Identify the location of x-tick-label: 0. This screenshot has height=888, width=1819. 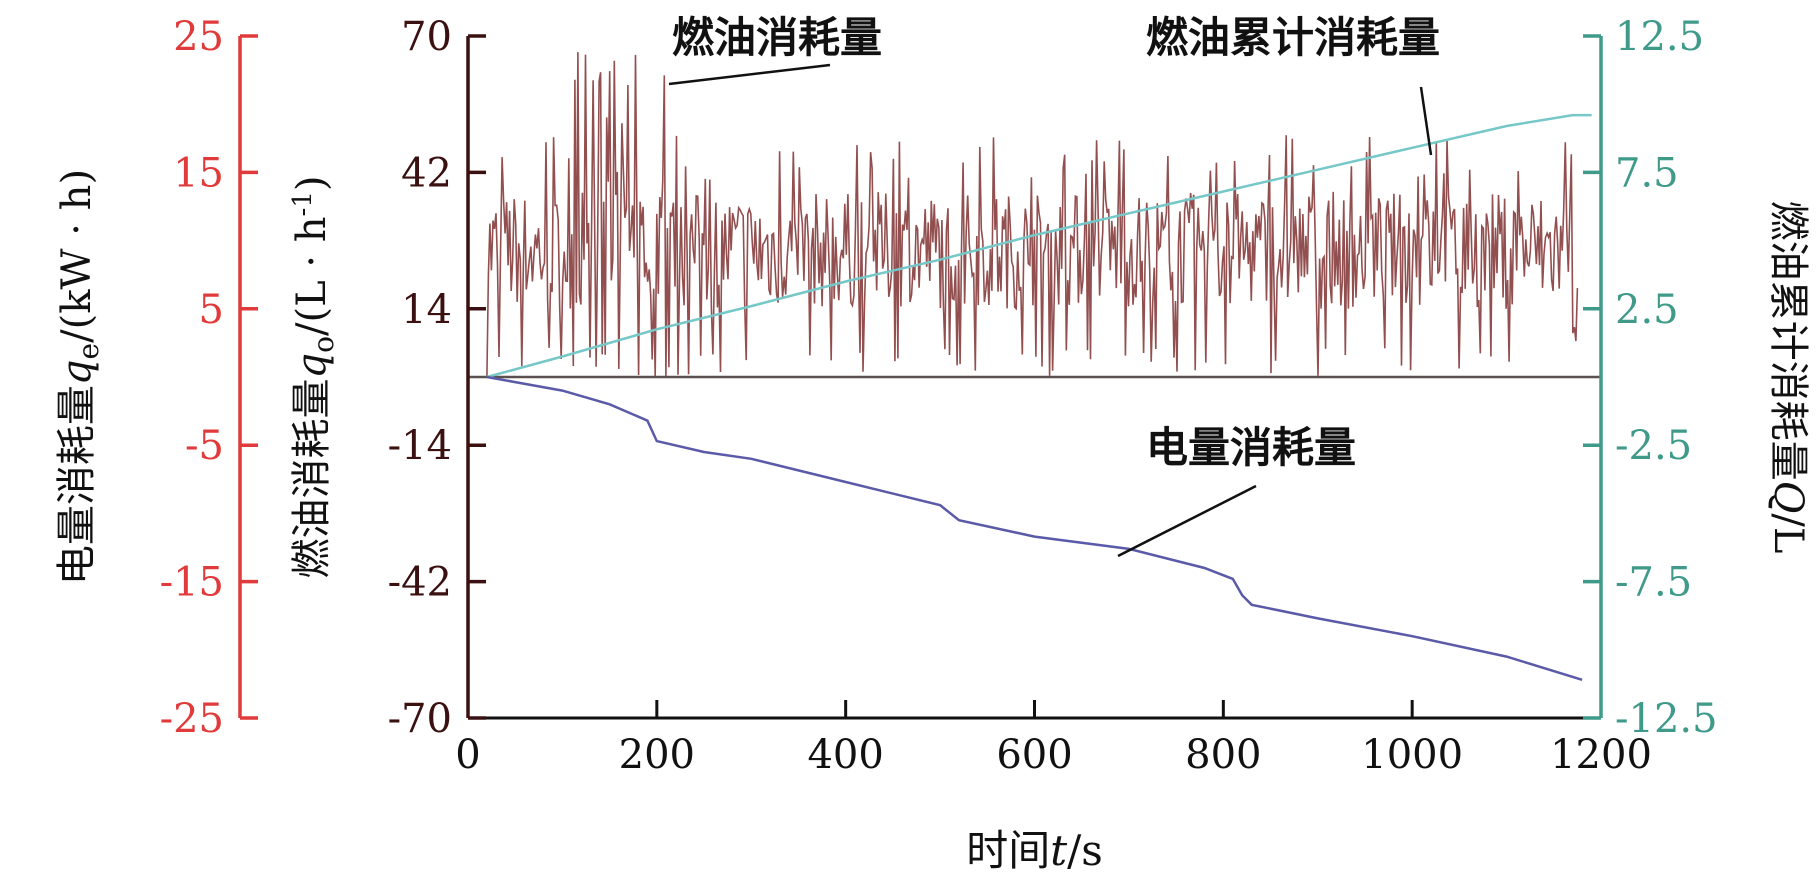
(467, 755).